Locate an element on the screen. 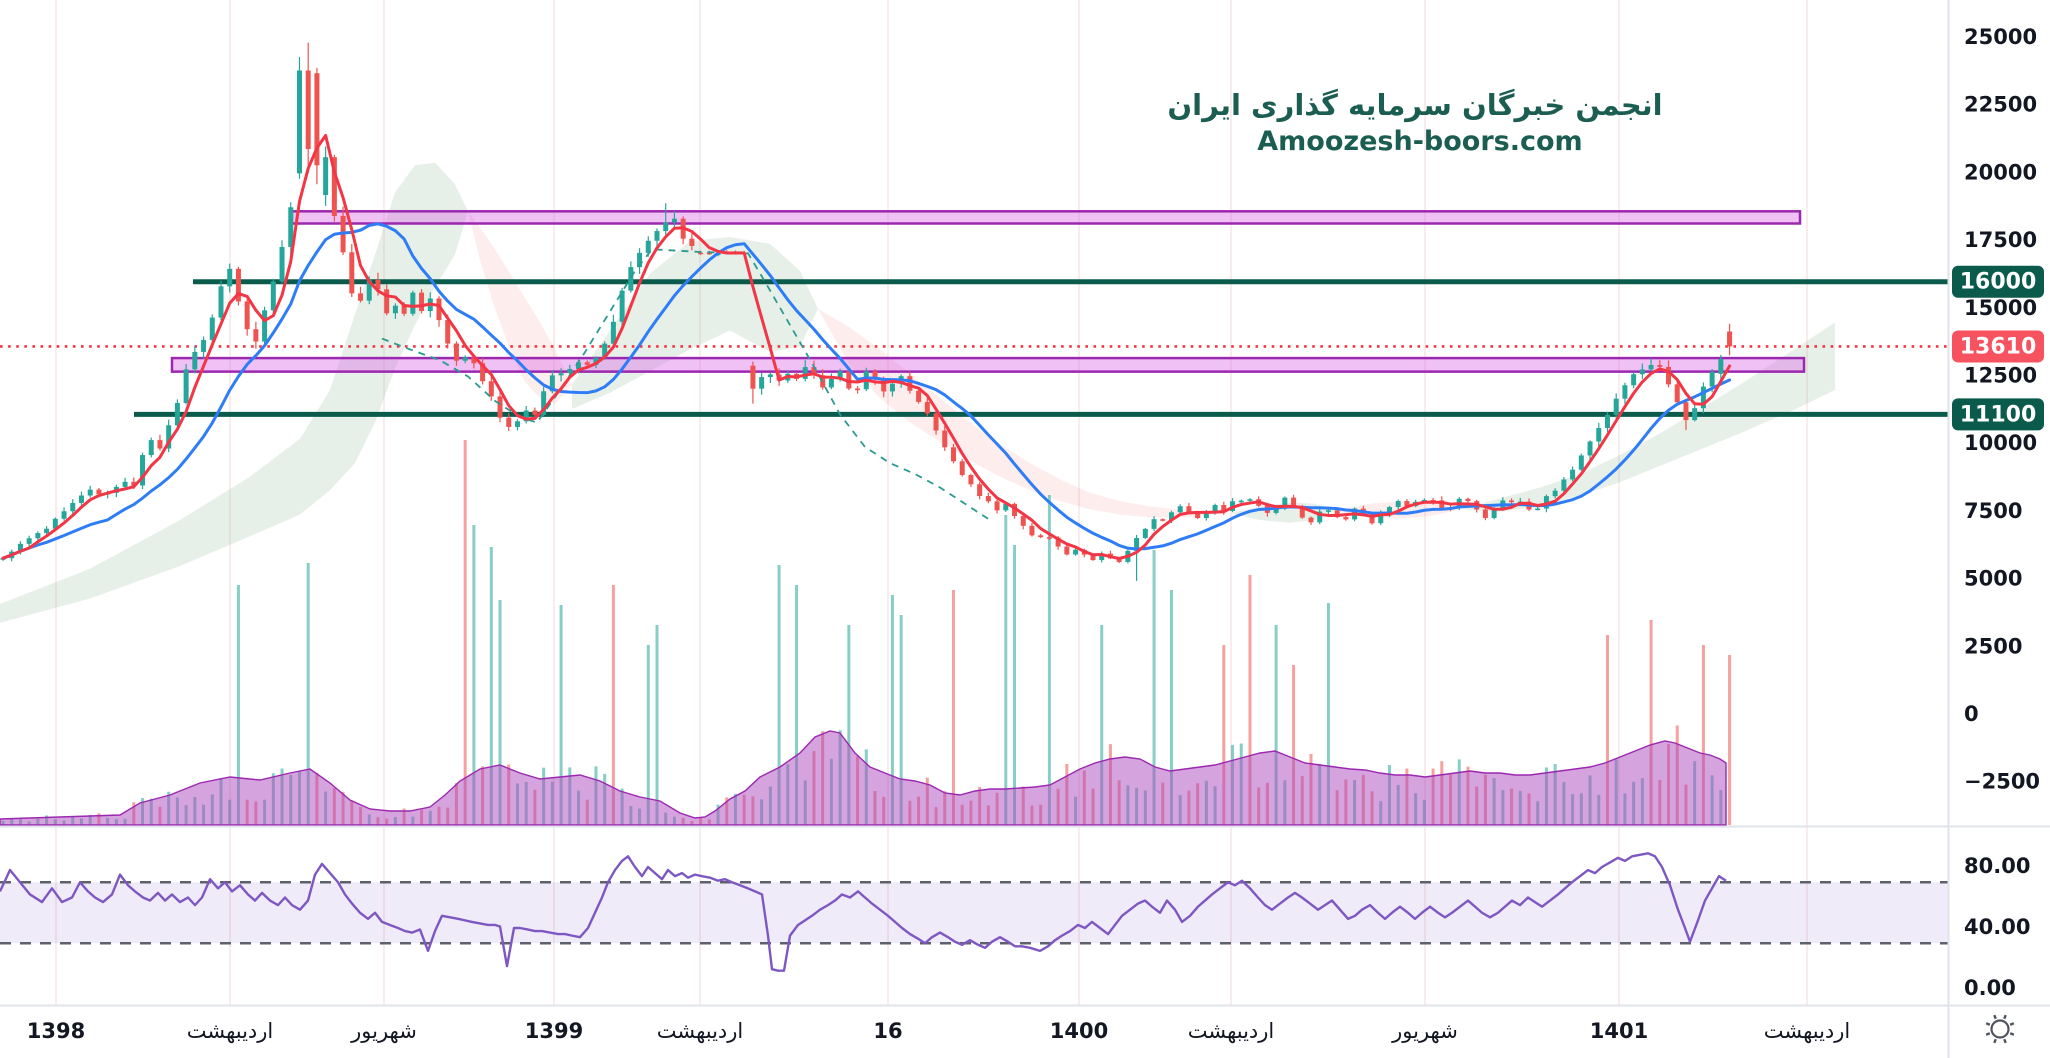 Image resolution: width=2050 pixels, height=1058 pixels. price-tick-label: 20000 is located at coordinates (2000, 172).